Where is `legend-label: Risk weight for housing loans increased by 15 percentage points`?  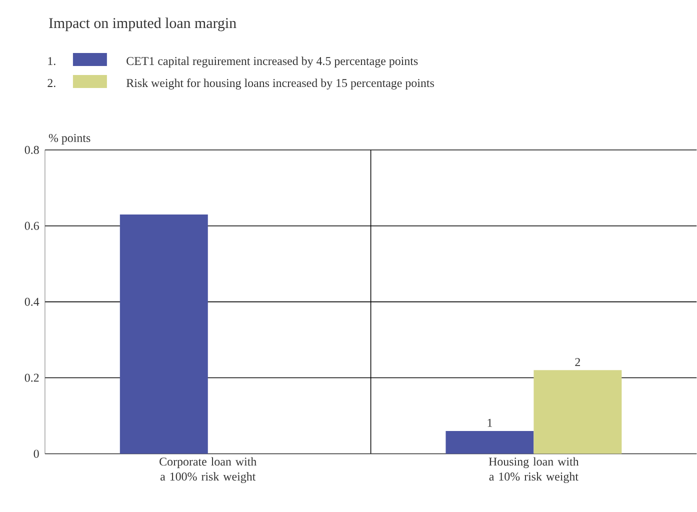 legend-label: Risk weight for housing loans increased by 15 percentage points is located at coordinates (280, 84).